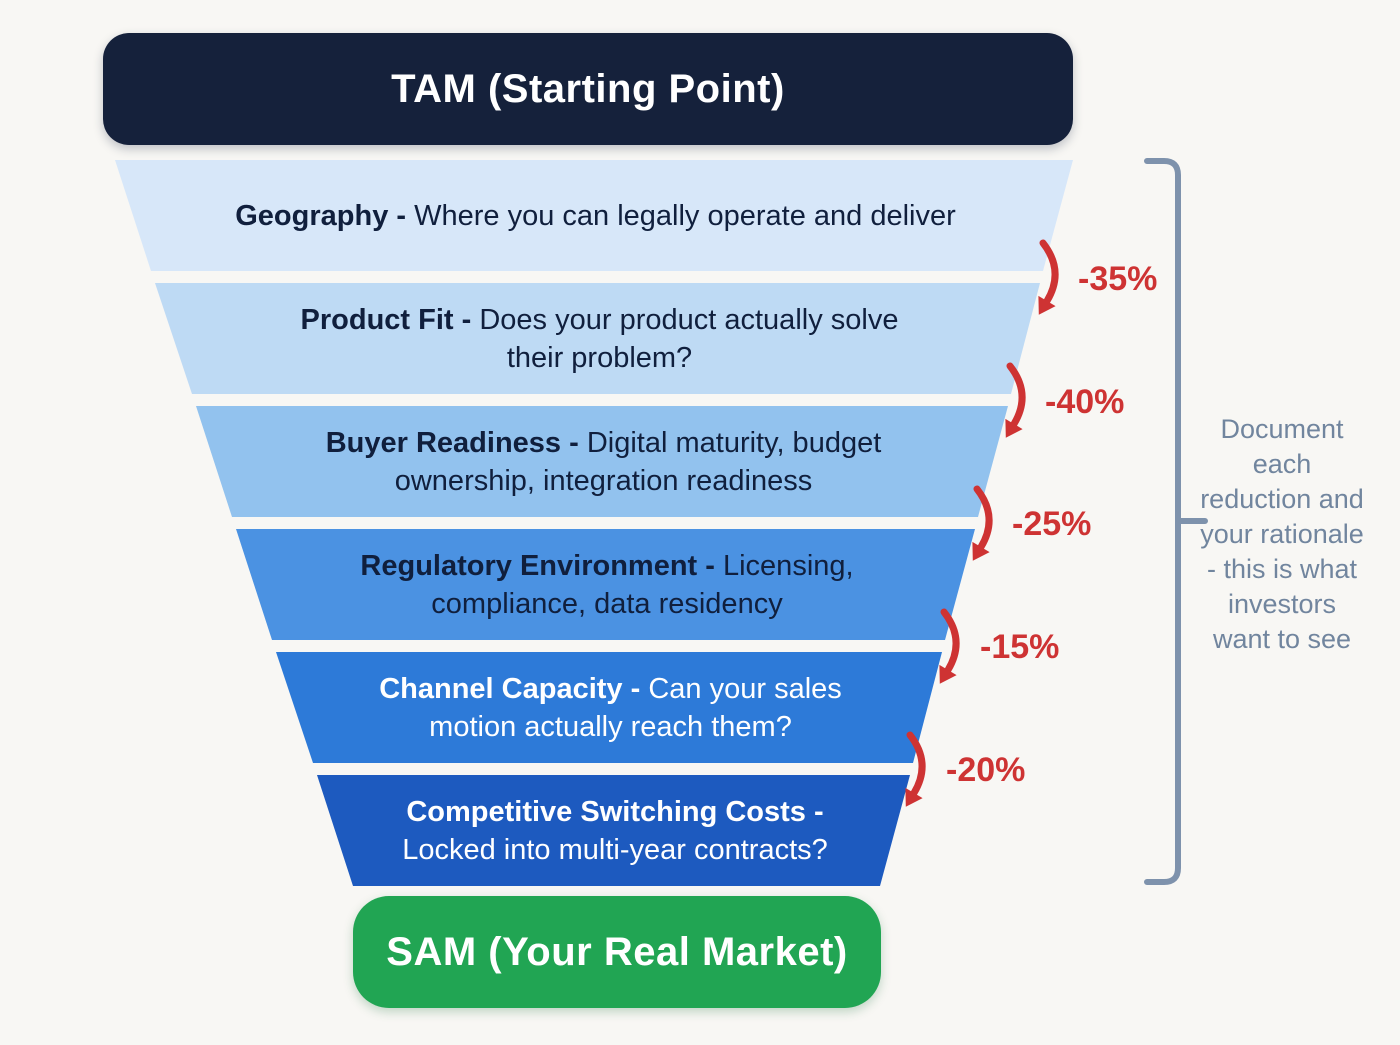 This screenshot has width=1400, height=1045. What do you see at coordinates (599, 357) in the screenshot?
I see `stage-text-line: their problem?` at bounding box center [599, 357].